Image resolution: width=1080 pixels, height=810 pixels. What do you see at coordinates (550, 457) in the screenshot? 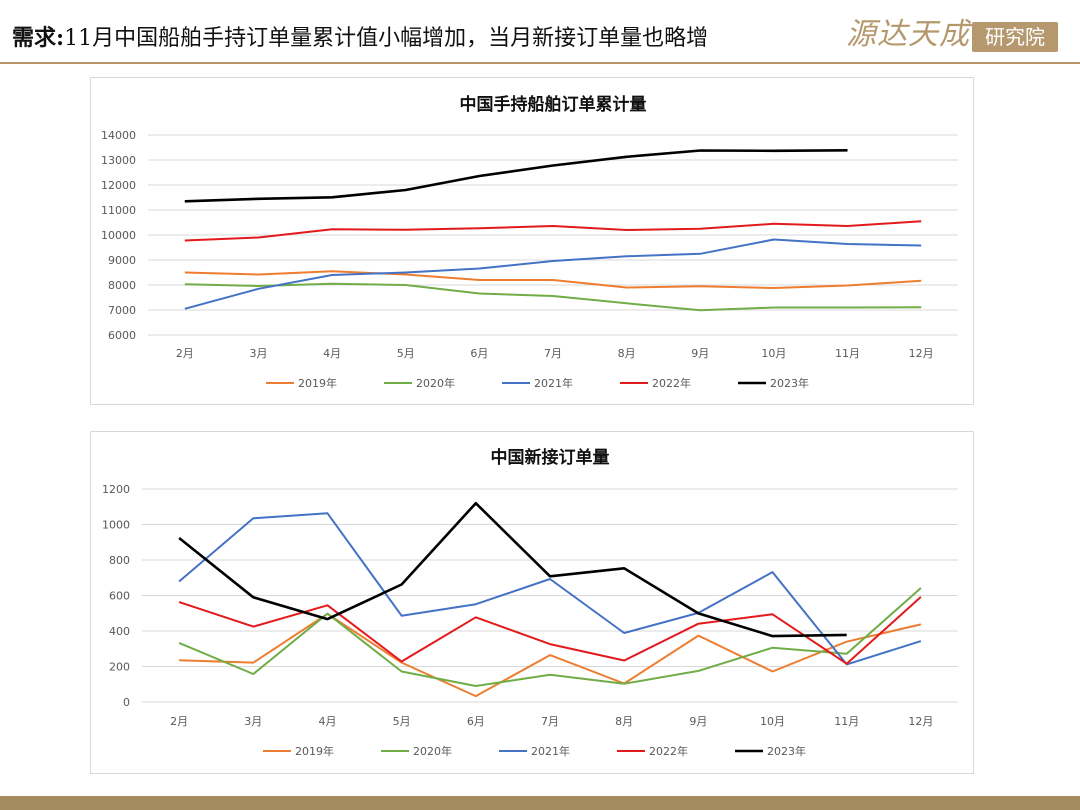
I see `chart-title: 中国新接订单量` at bounding box center [550, 457].